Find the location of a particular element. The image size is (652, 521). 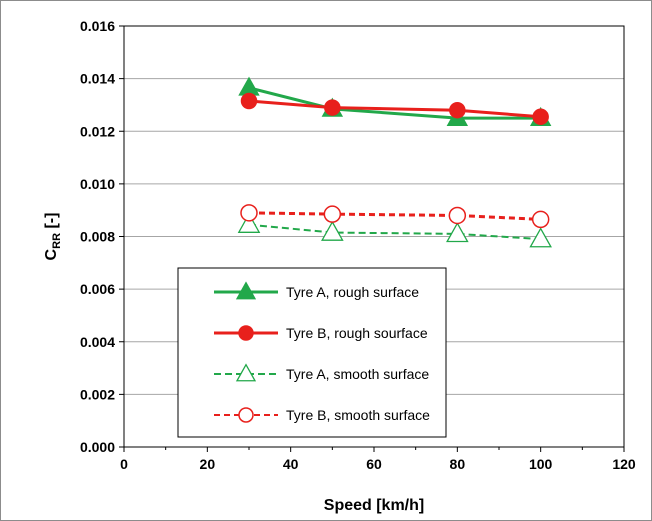

y-axis-title: CRR [-] is located at coordinates (53, 237).